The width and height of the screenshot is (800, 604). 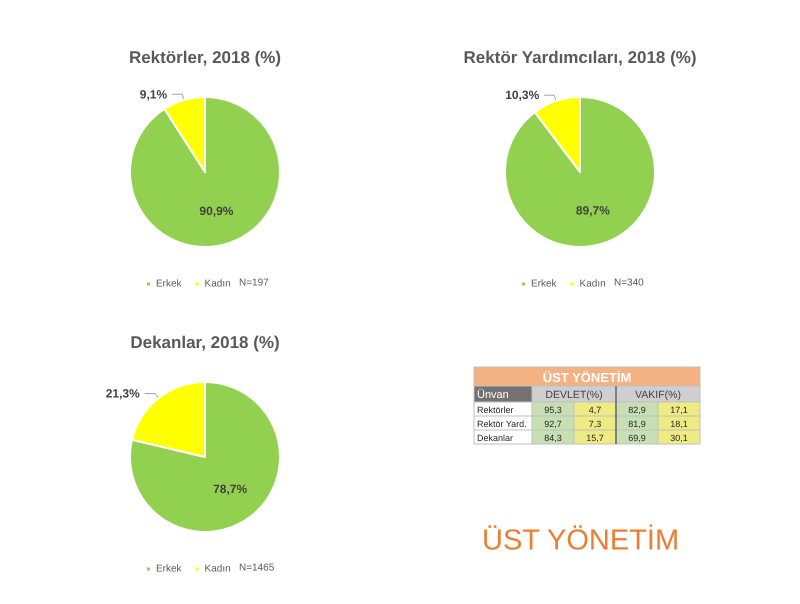 What do you see at coordinates (205, 342) in the screenshot?
I see `chart-title: Dekanlar, 2018 (%)` at bounding box center [205, 342].